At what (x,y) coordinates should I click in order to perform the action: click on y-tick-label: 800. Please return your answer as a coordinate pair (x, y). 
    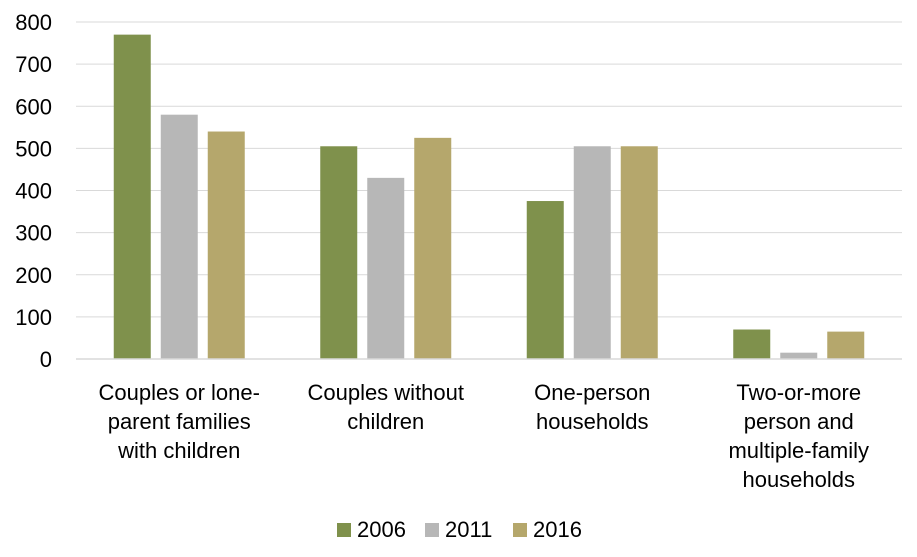
    Looking at the image, I should click on (33, 22).